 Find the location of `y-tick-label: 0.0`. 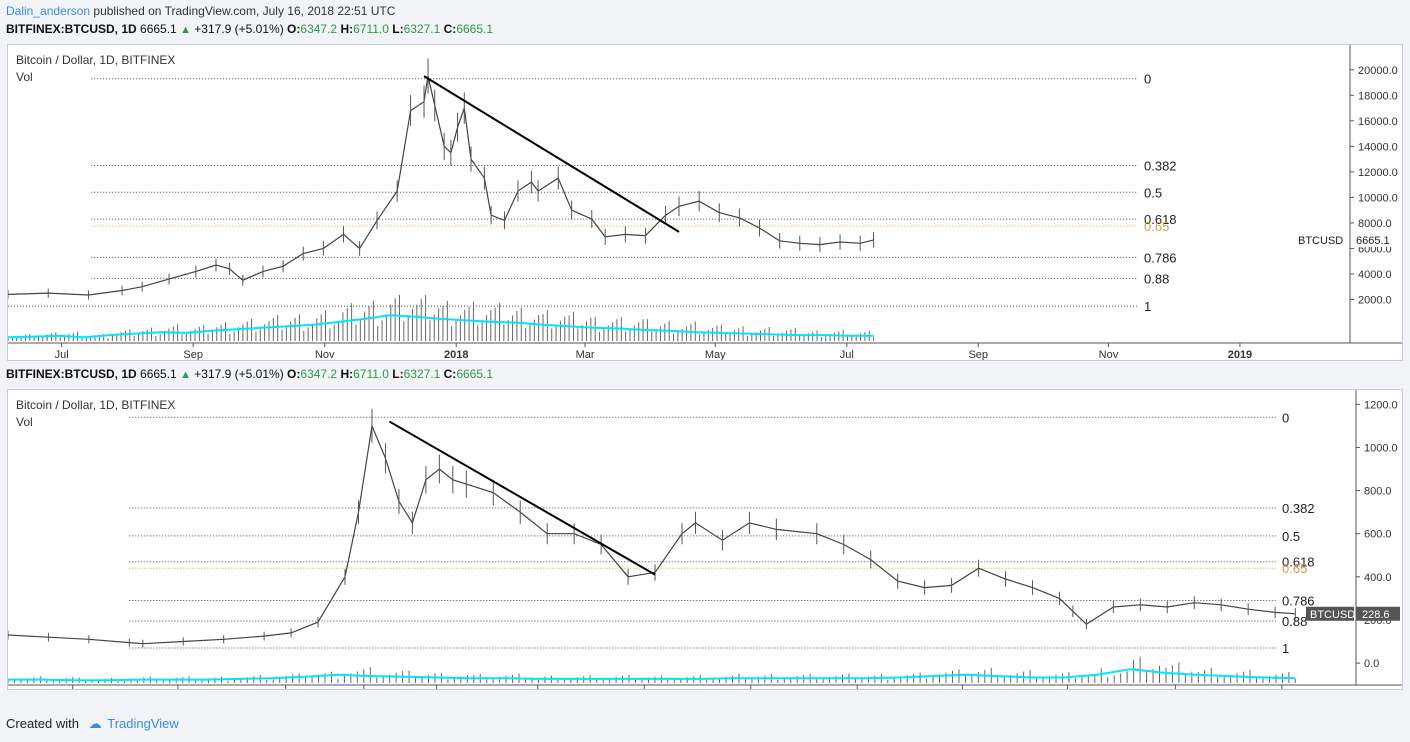

y-tick-label: 0.0 is located at coordinates (1371, 664).